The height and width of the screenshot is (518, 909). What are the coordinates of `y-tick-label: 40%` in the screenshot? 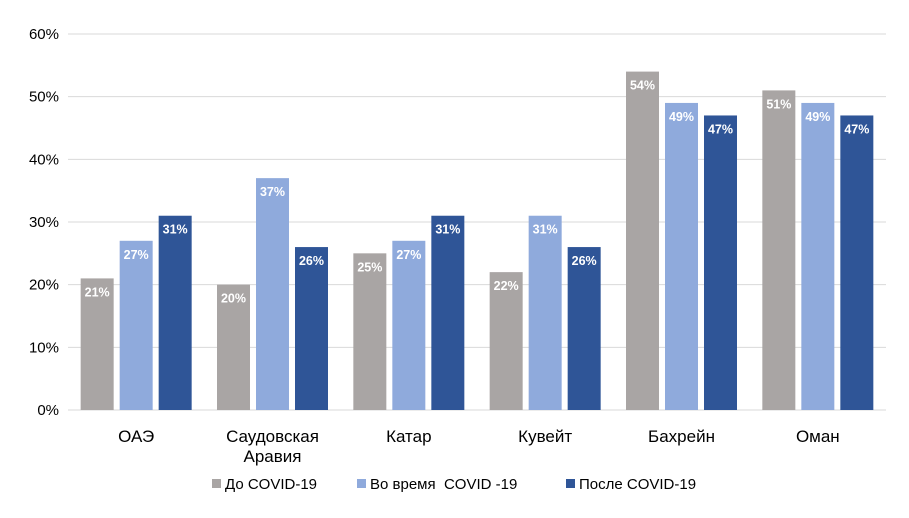 It's located at (44, 159).